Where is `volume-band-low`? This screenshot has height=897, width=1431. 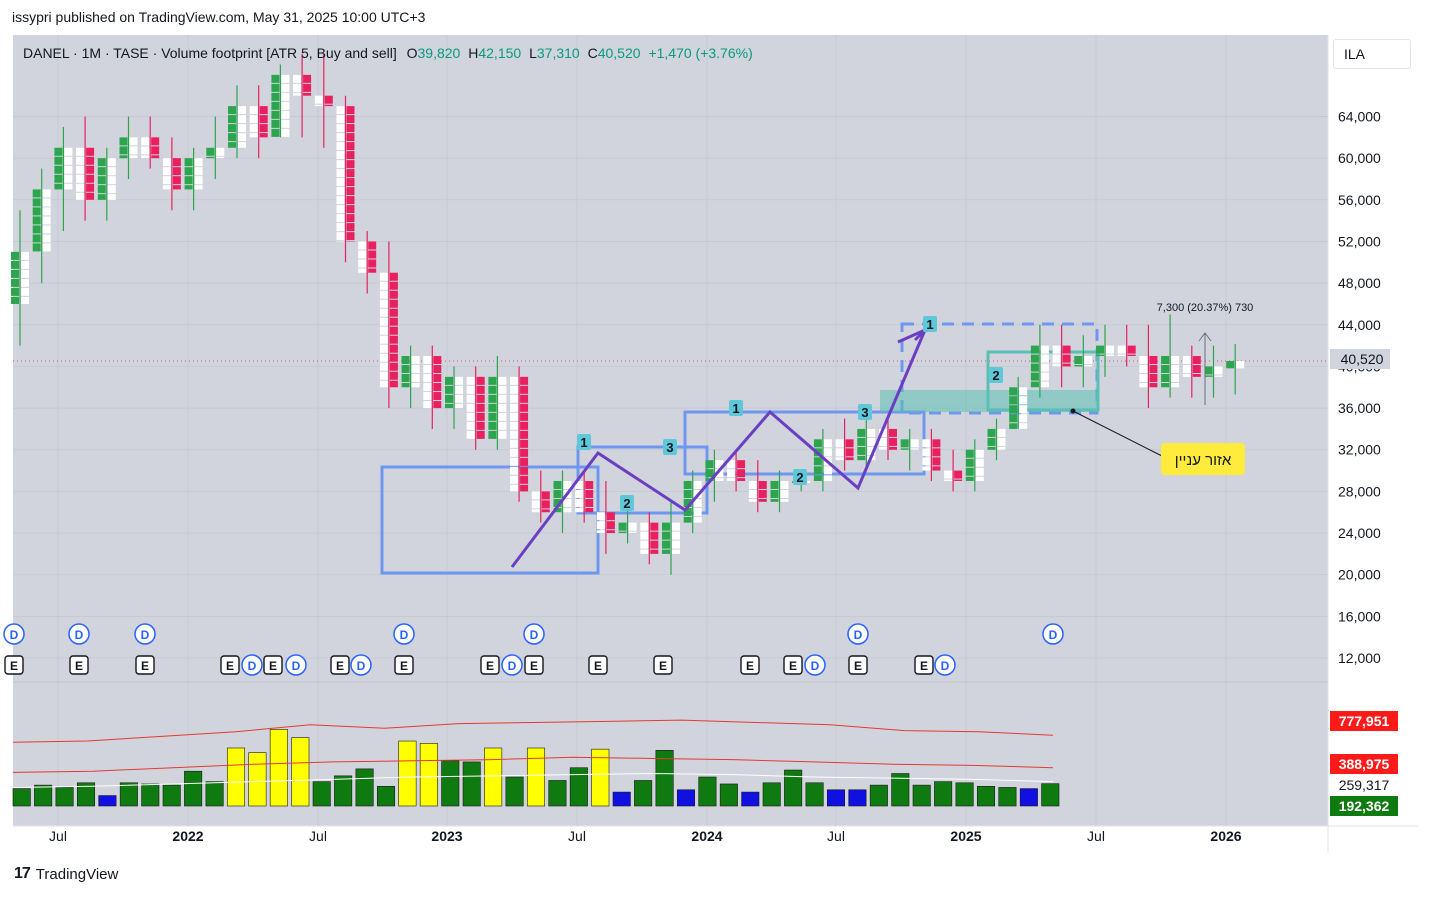 volume-band-low is located at coordinates (533, 780).